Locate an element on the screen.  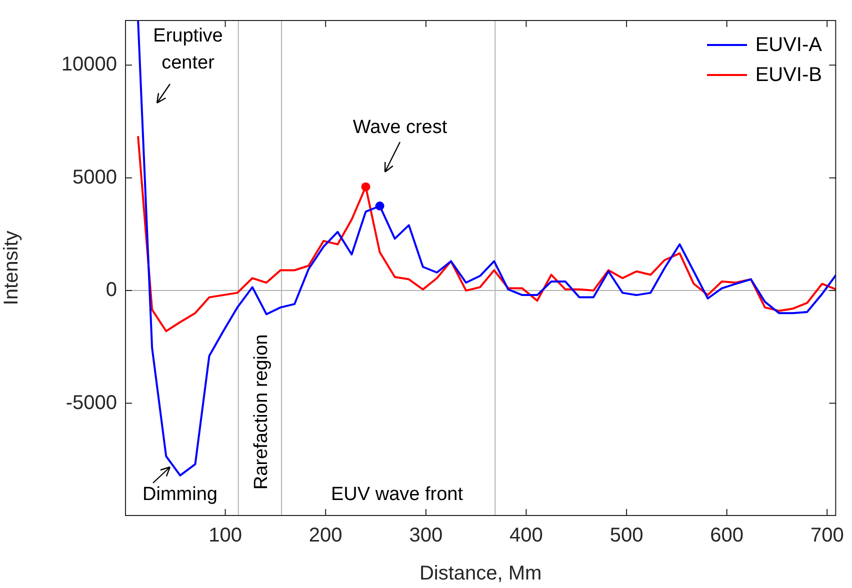
x-tick-label: 300 is located at coordinates (426, 535).